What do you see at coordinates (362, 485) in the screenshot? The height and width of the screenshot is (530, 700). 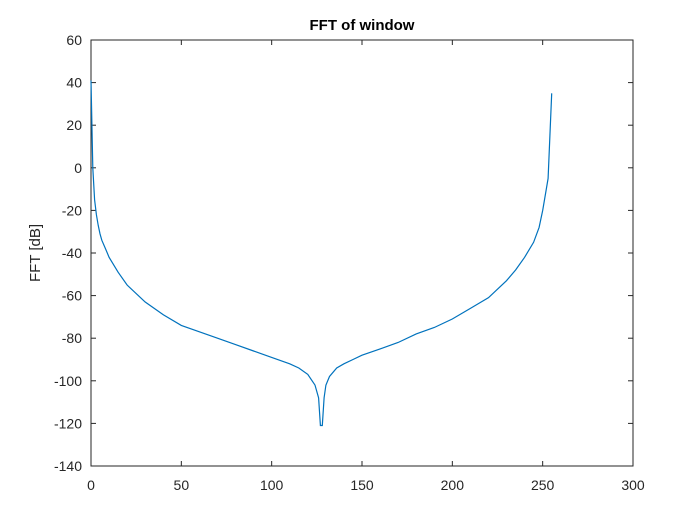 I see `x-tick-label: 150` at bounding box center [362, 485].